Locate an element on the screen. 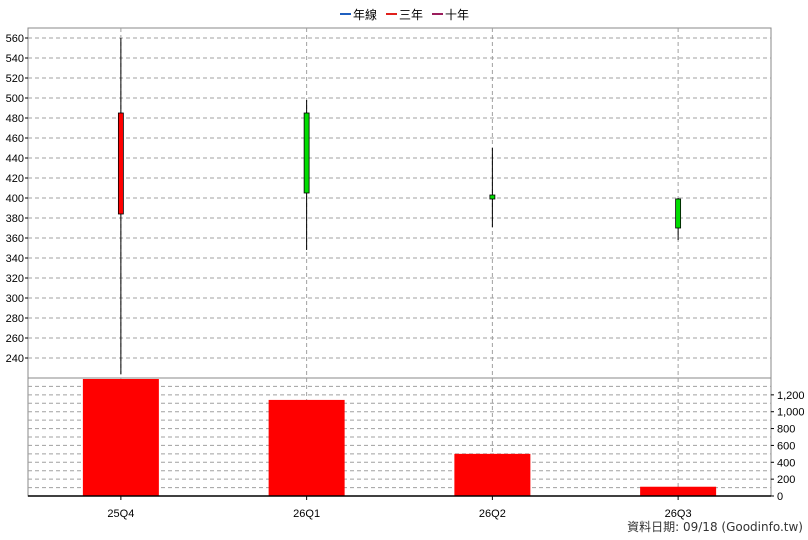 This screenshot has width=808, height=540. volume-axis: 0 200 400 600 800 1,000 1,200 is located at coordinates (788, 446).